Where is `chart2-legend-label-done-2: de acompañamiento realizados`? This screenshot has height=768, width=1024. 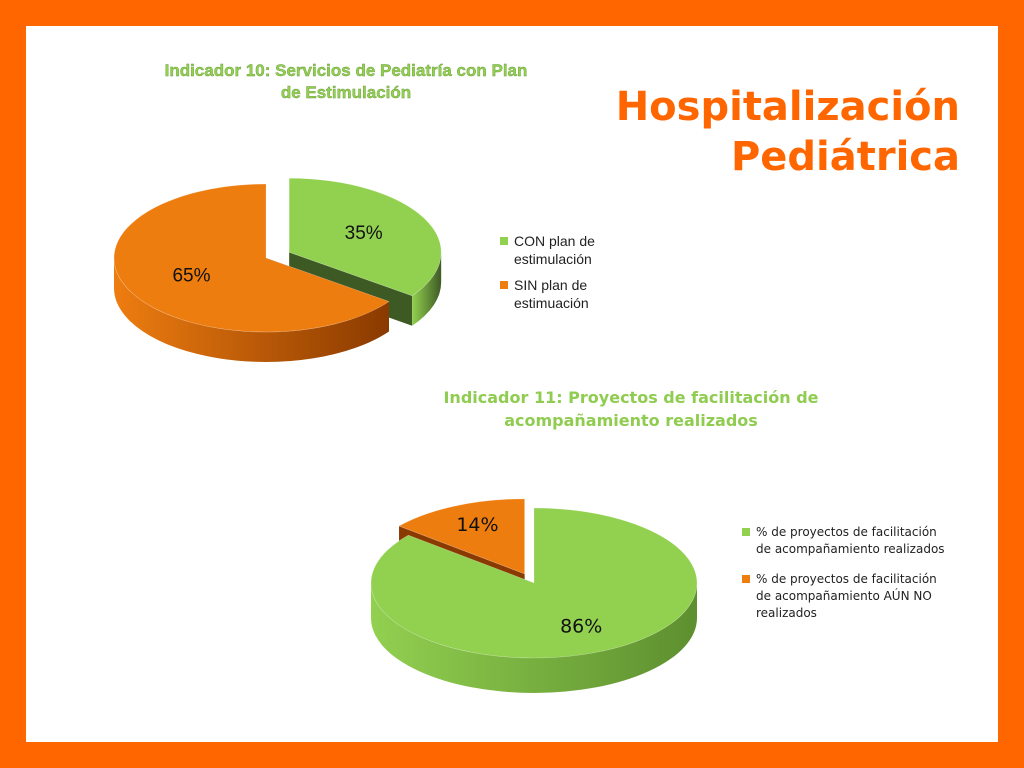
chart2-legend-label-done-2: de acompañamiento realizados is located at coordinates (850, 549).